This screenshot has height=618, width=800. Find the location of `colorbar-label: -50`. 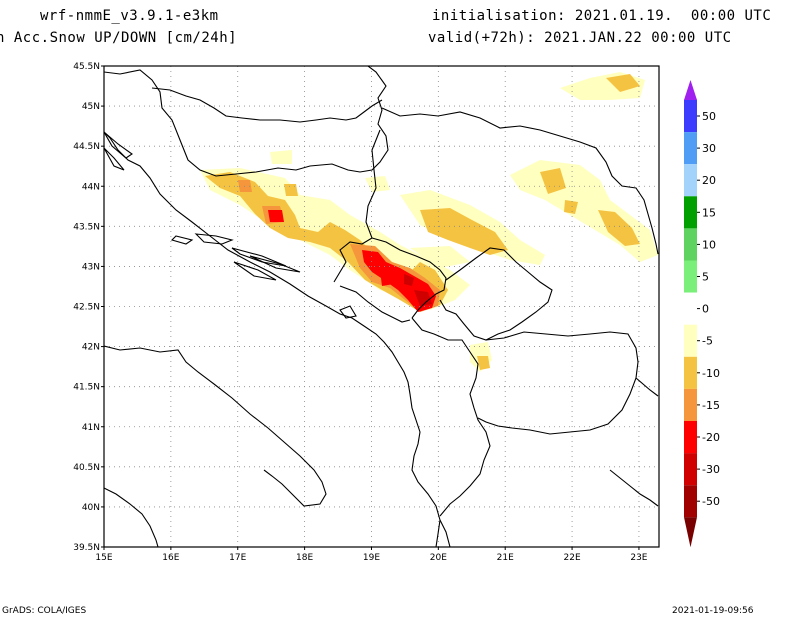

colorbar-label: -50 is located at coordinates (711, 501).